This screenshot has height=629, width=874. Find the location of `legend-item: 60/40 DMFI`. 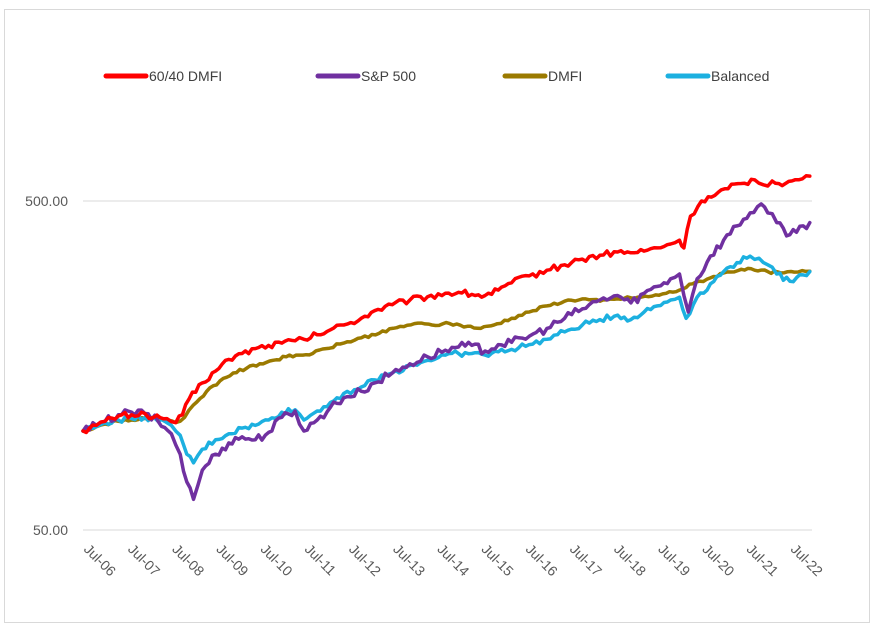

legend-item: 60/40 DMFI is located at coordinates (162, 76).